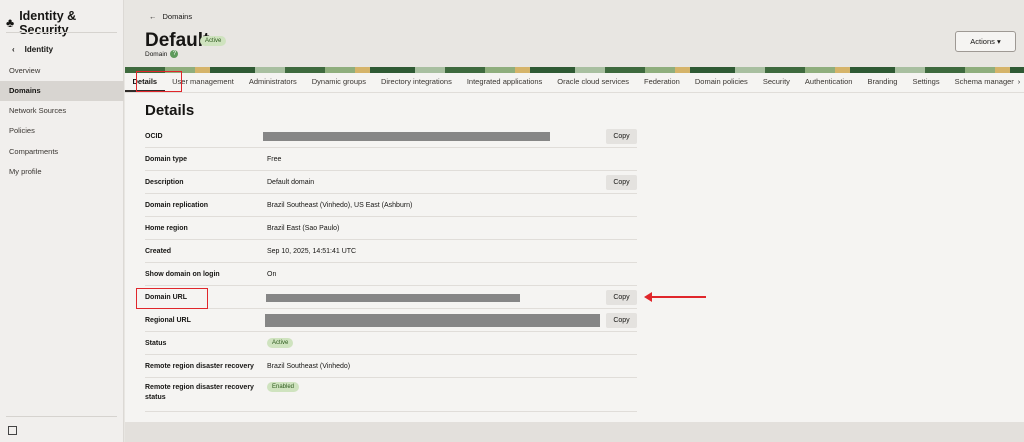 This screenshot has width=1024, height=442. I want to click on detail-row: OCID Copy, so click(391, 136).